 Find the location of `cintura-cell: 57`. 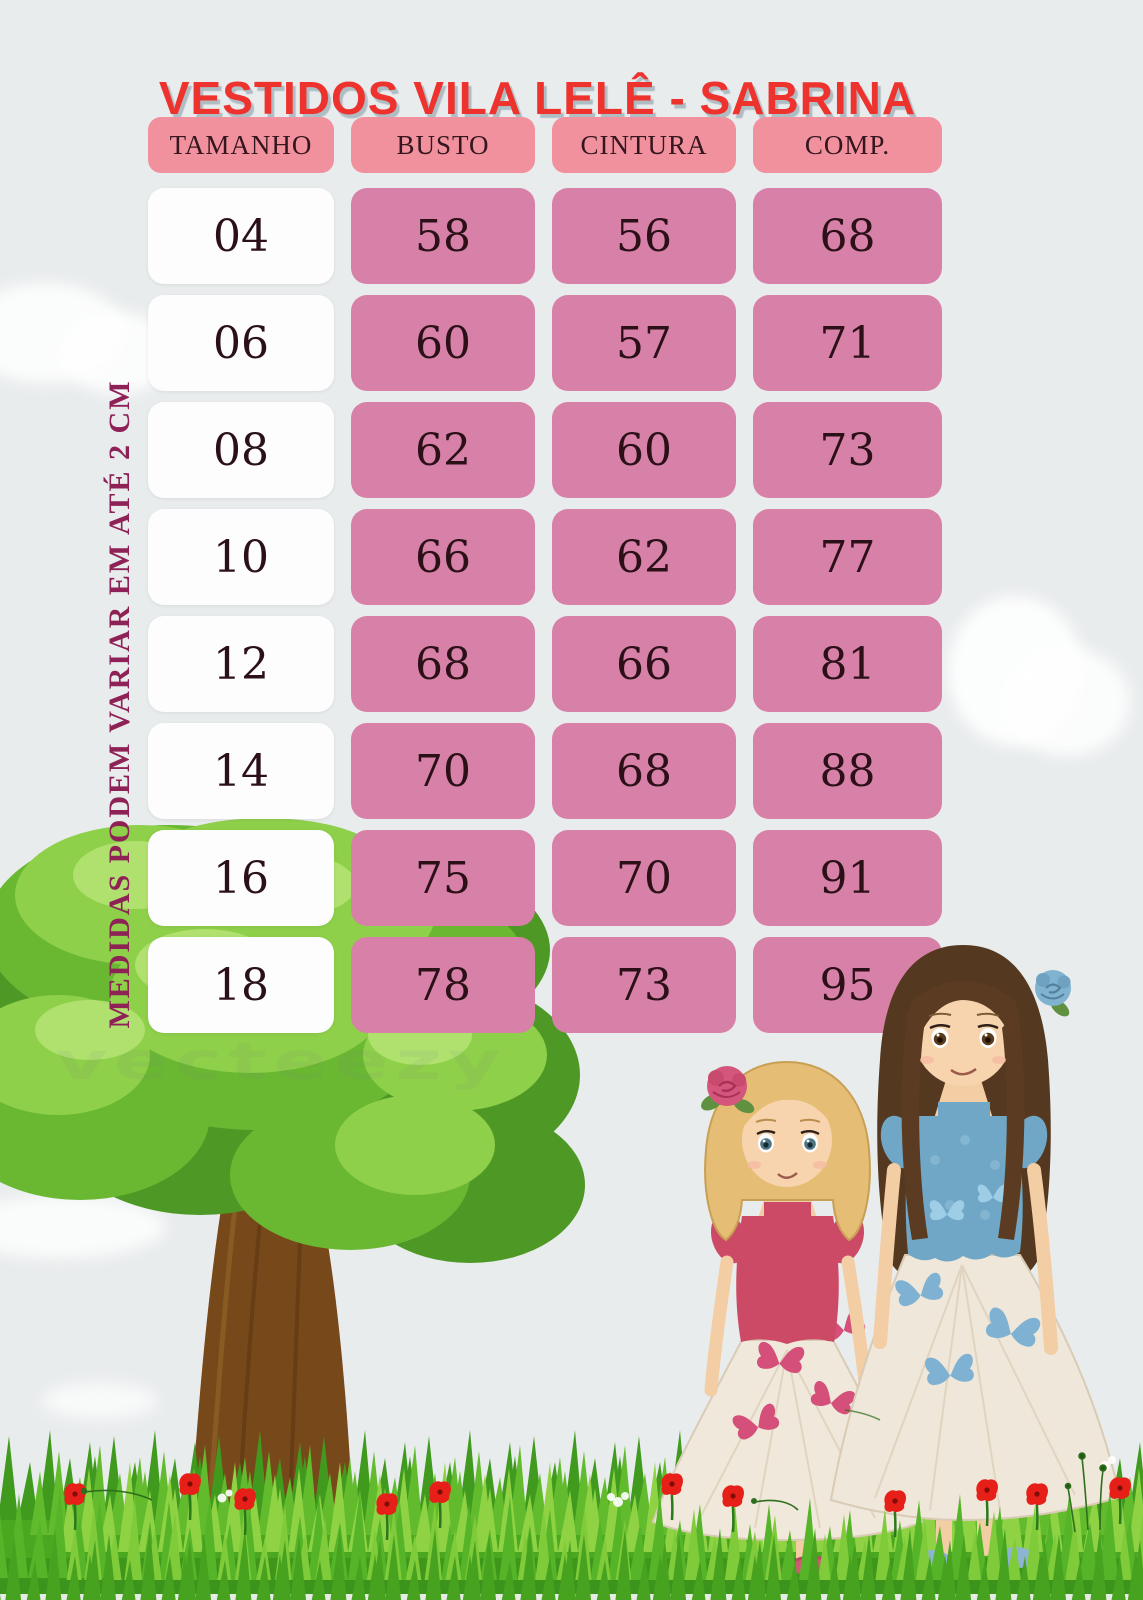

cintura-cell: 57 is located at coordinates (644, 343).